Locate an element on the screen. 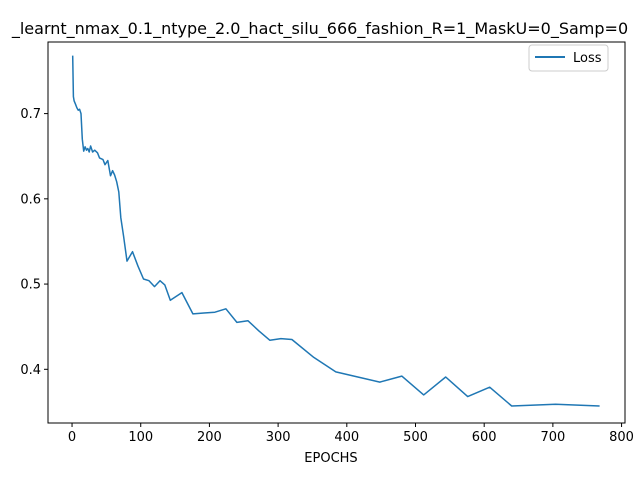 The height and width of the screenshot is (480, 640). x-tick-label: 100 is located at coordinates (140, 437).